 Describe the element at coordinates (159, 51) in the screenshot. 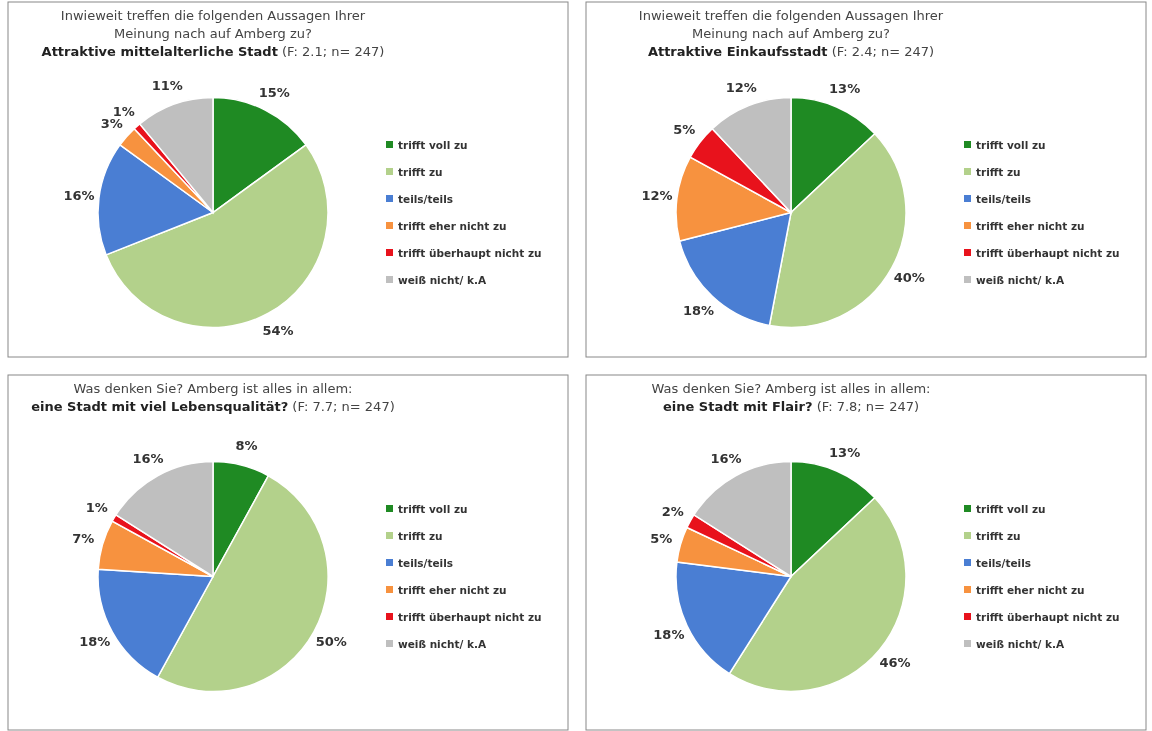

I see `chart-subtitle: Attraktive mittelalterliche Stadt` at that location.